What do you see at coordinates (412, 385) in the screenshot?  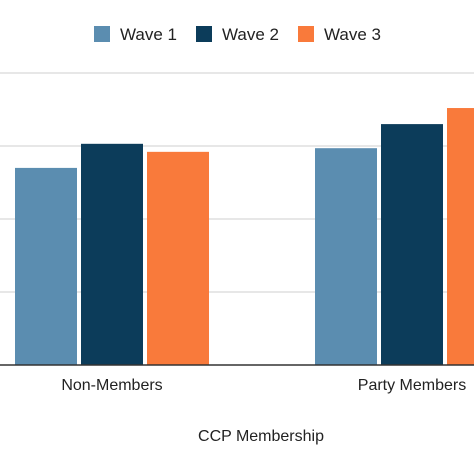 I see `x-tick-label: Party Members` at bounding box center [412, 385].